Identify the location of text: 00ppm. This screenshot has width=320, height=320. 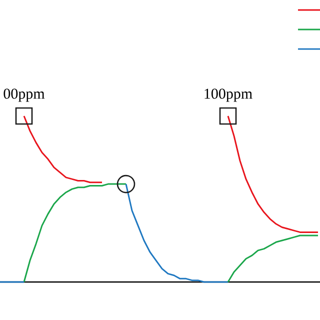
(24, 95).